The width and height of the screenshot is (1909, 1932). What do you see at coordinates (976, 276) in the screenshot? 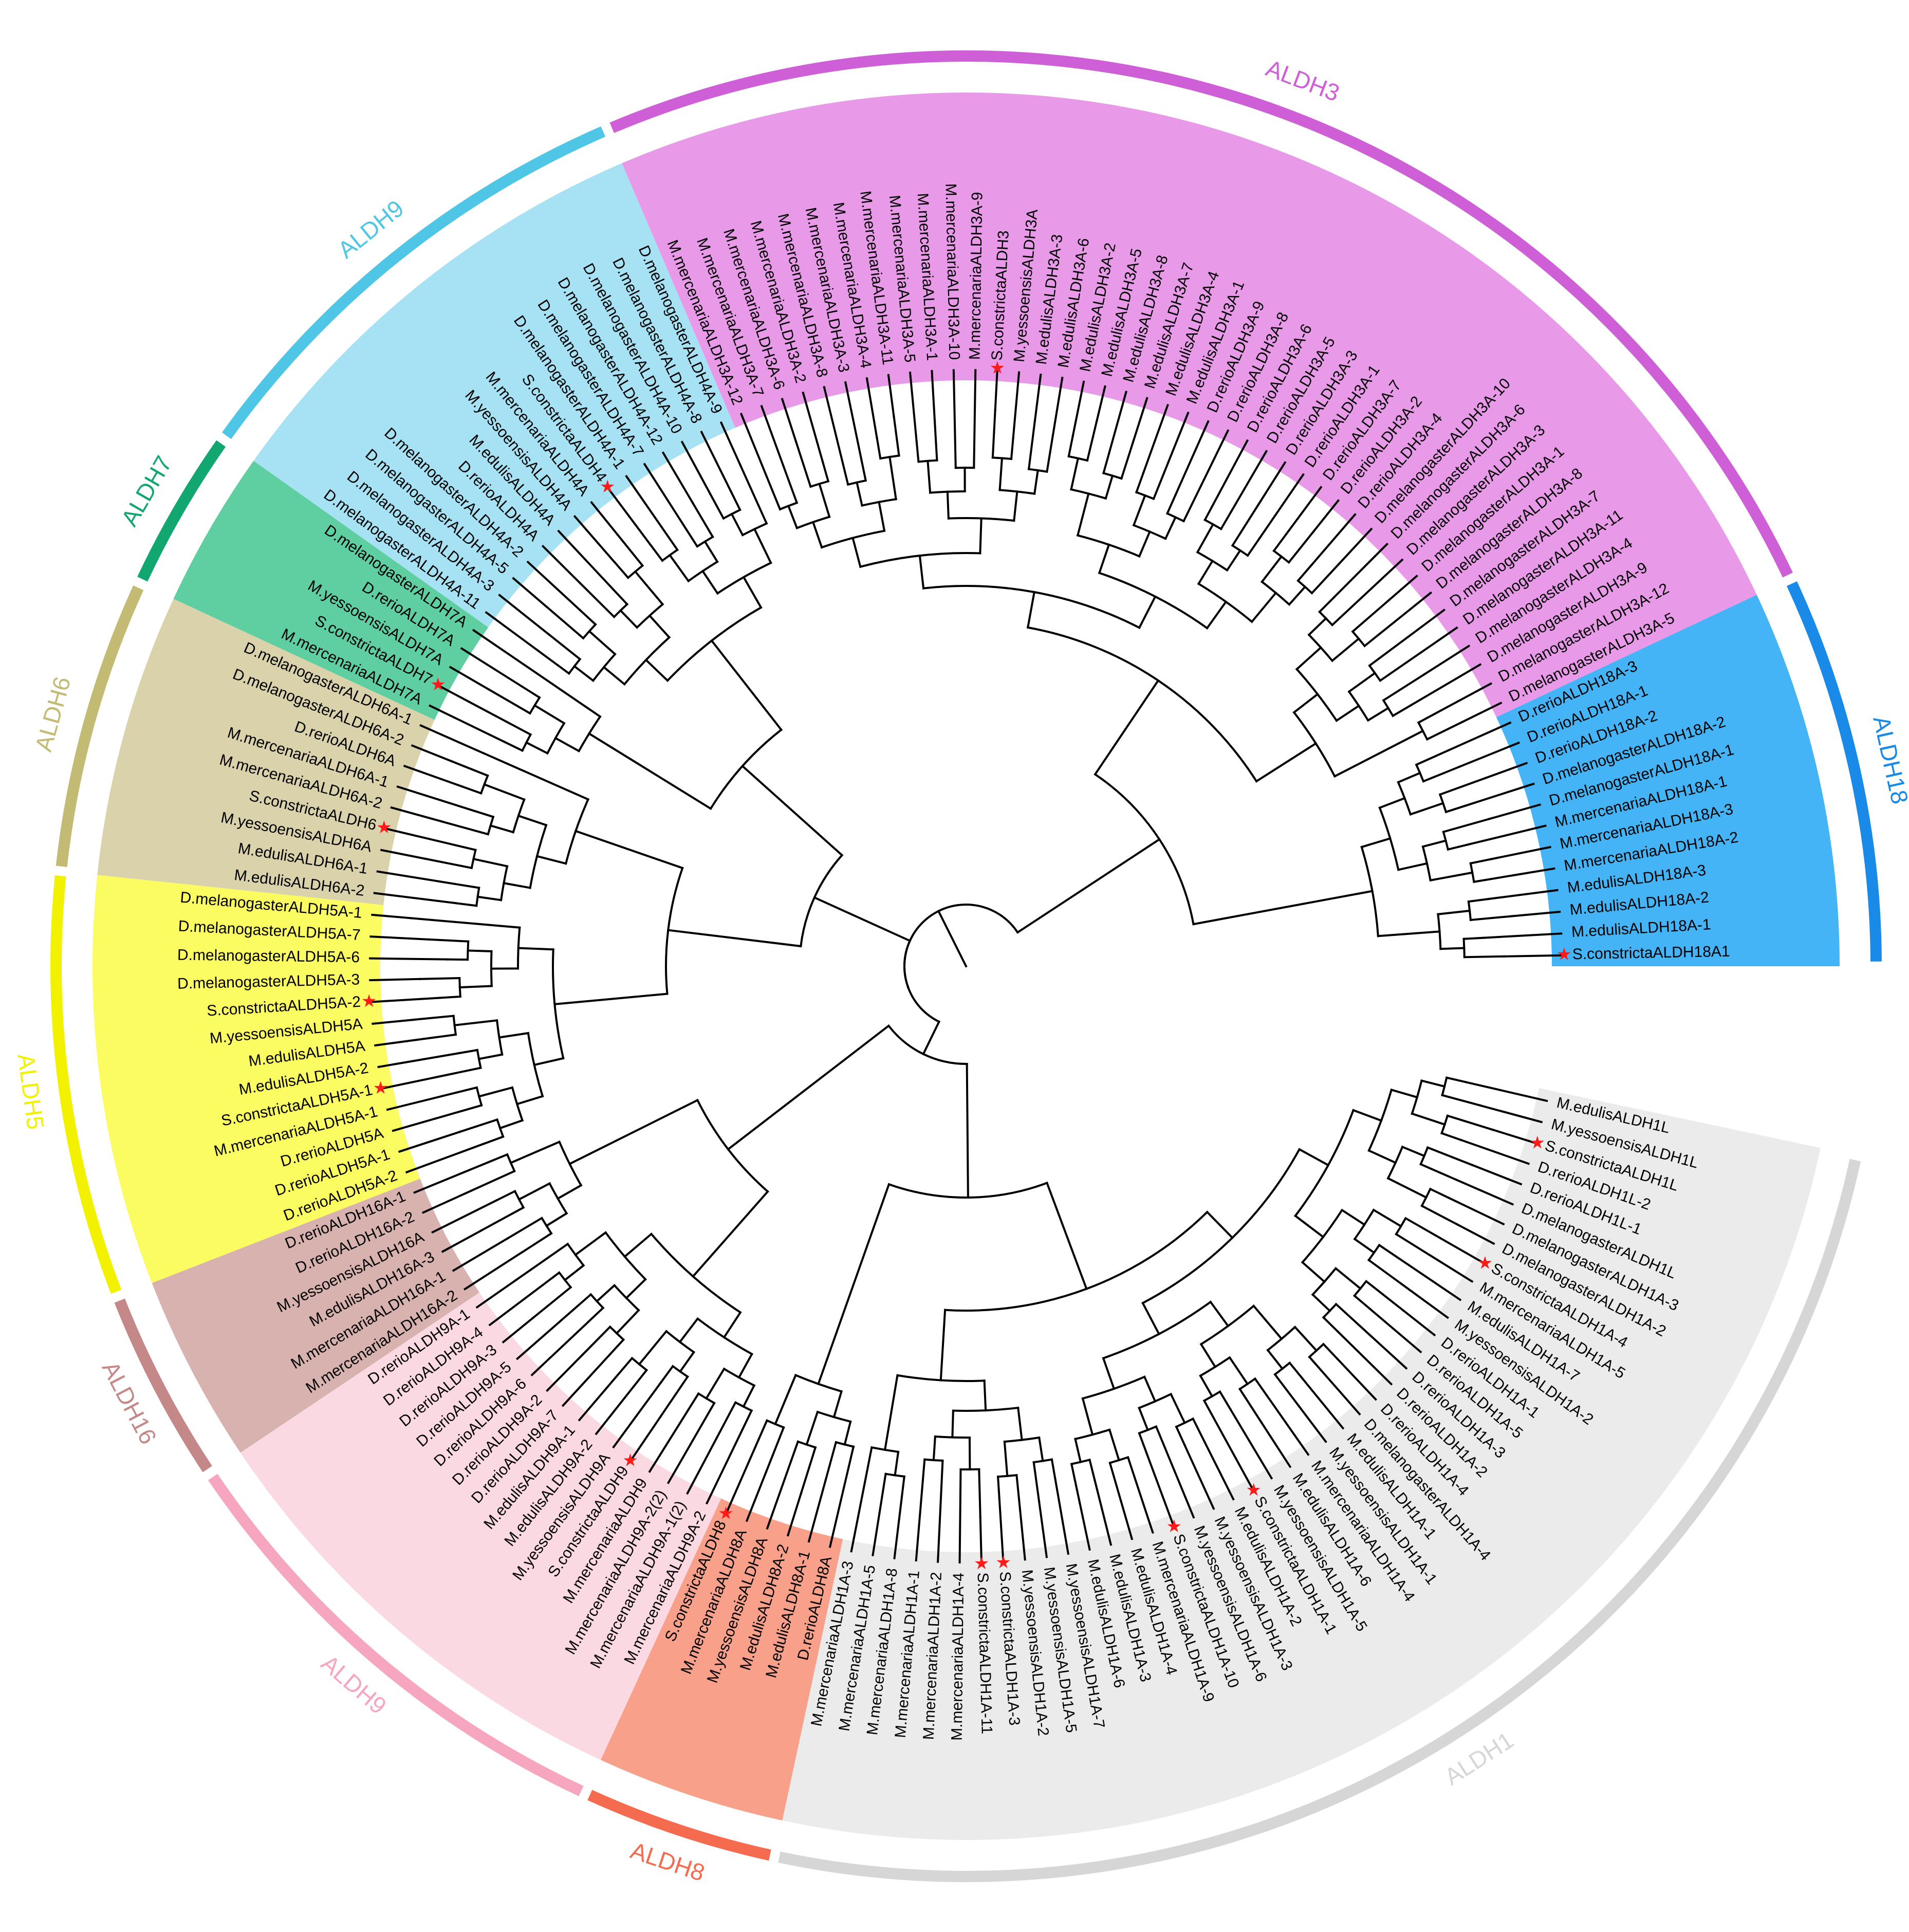
I see `leaf-label: M.mercenariaALDH3A-9` at bounding box center [976, 276].